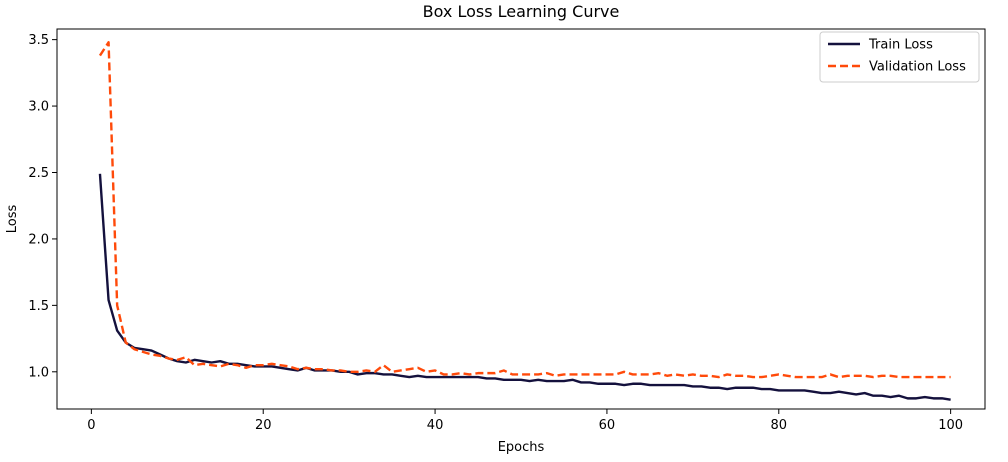  I want to click on legend-label-train-loss: Train Loss, so click(900, 45).